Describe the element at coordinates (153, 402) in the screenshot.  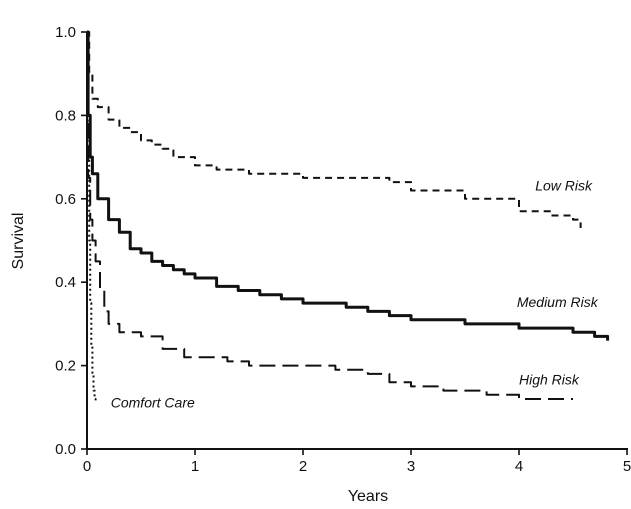
I see `series-label-comfort-care: Comfort Care` at that location.